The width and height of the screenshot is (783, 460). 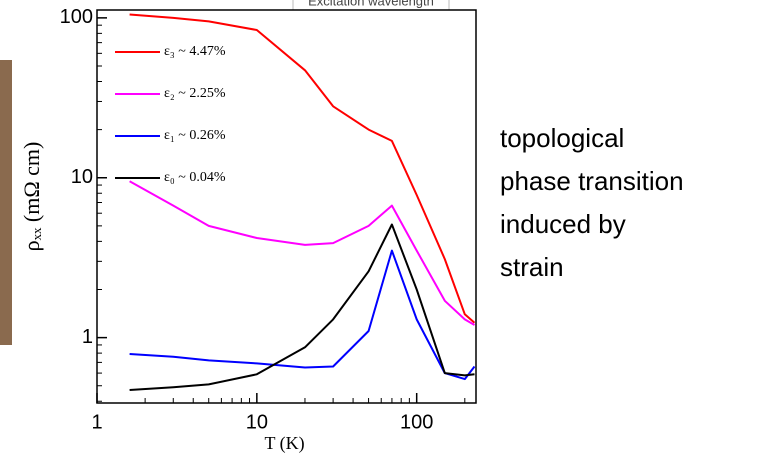 What do you see at coordinates (592, 181) in the screenshot?
I see `annotation-line: phase transition` at bounding box center [592, 181].